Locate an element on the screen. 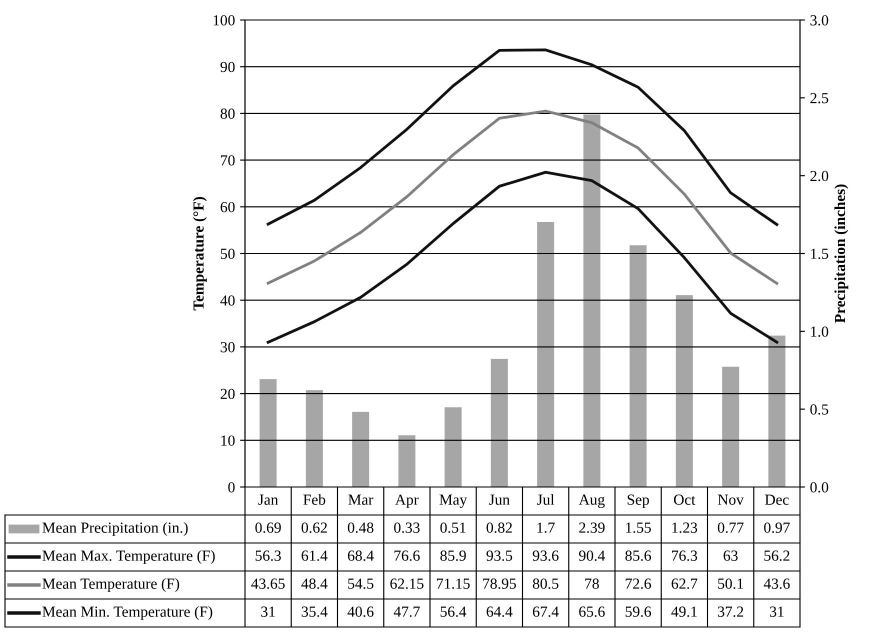 The image size is (870, 642). x-tick-label: Mar is located at coordinates (361, 499).